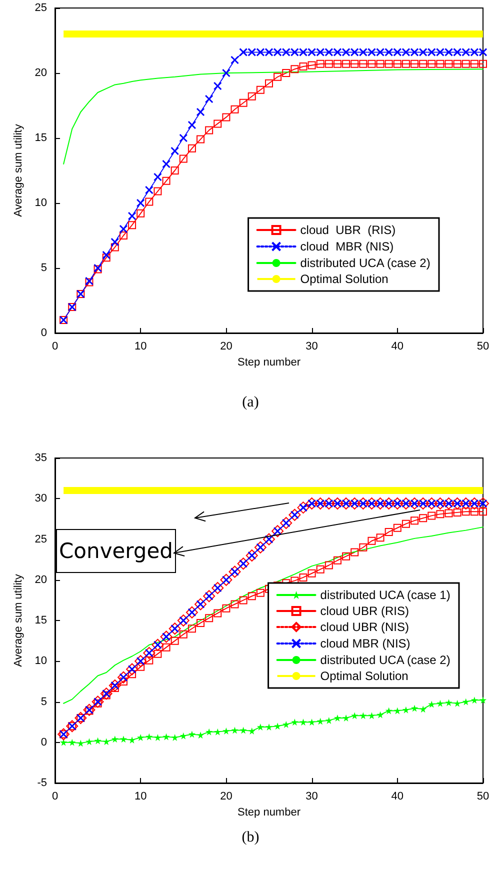  Describe the element at coordinates (40, 8) in the screenshot. I see `y-tick-label: 25` at that location.